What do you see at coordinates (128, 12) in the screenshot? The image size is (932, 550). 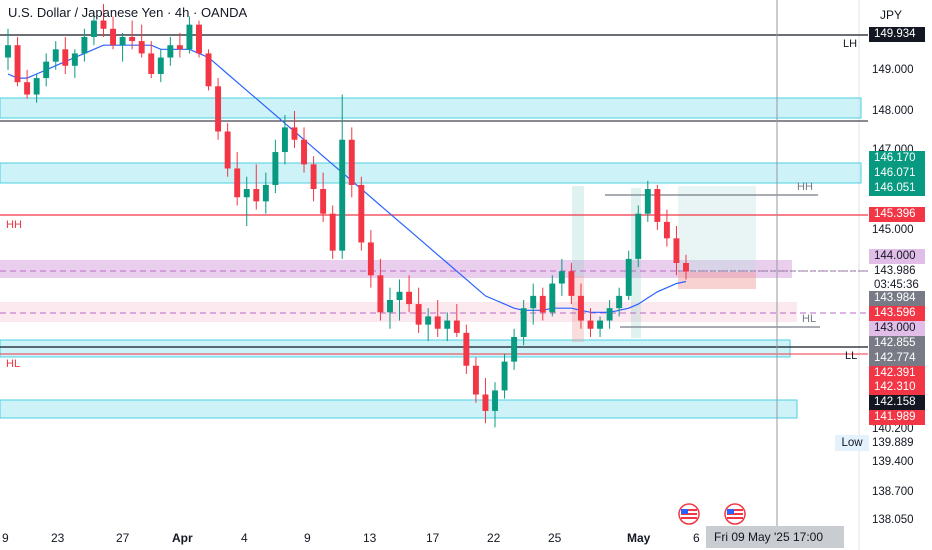 I see `symbol-title: U.S. Dollar / Japanese Yen · 4h · OANDA` at bounding box center [128, 12].